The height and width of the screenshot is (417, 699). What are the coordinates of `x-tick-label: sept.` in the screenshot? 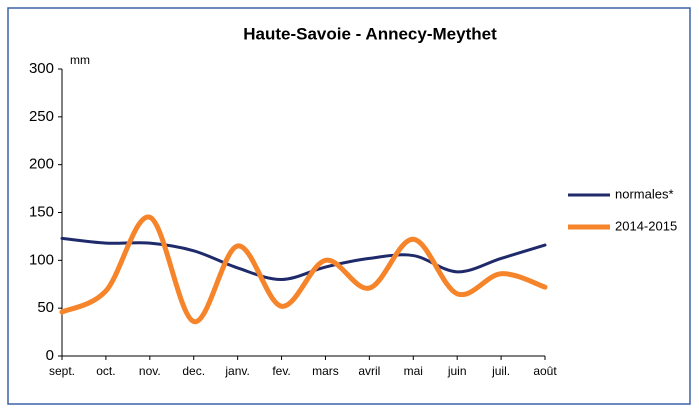 It's located at (62, 371).